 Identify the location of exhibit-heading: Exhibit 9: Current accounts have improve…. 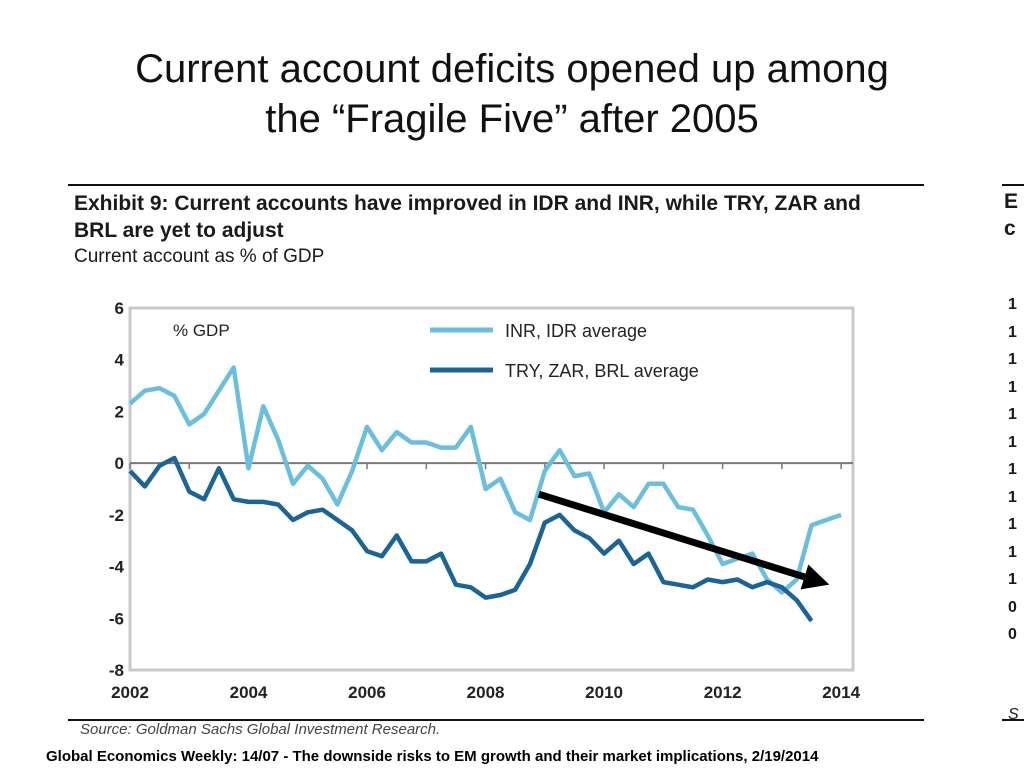
(467, 217).